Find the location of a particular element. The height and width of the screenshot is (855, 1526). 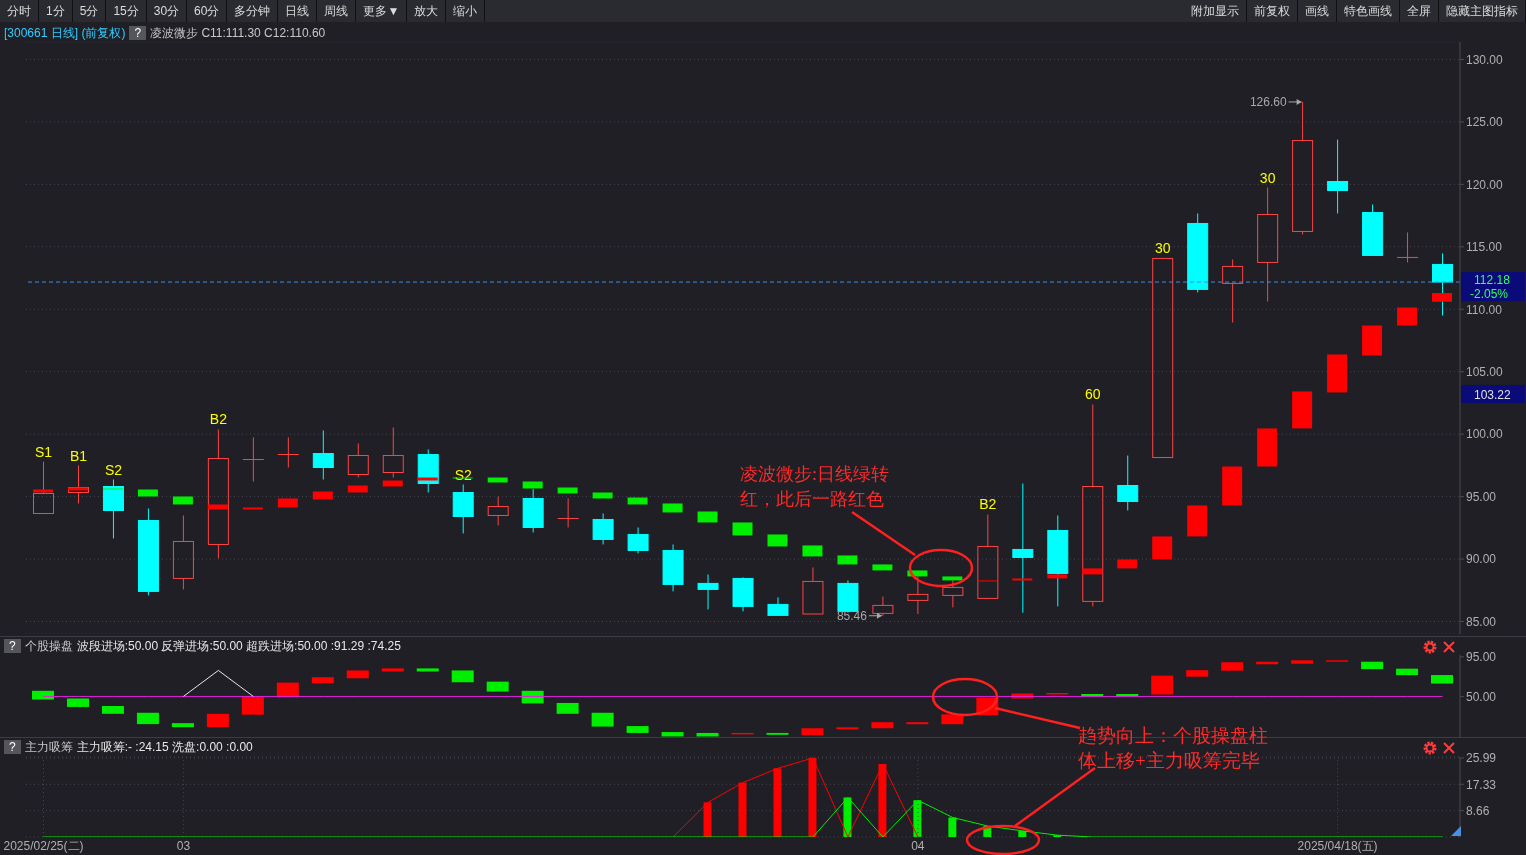

chart-subtitle: 主力吸筹:- :24.15 洗盘:0.00 :0.00 is located at coordinates (164, 747).